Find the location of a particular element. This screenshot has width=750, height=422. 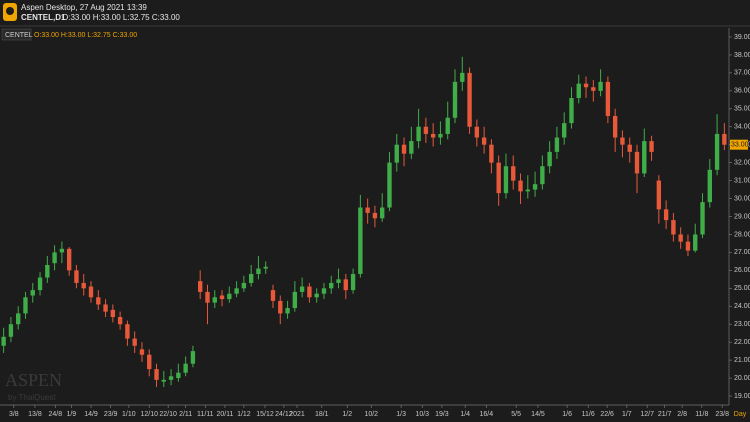

watermark-sub: by ThaiQuest is located at coordinates (32, 397).